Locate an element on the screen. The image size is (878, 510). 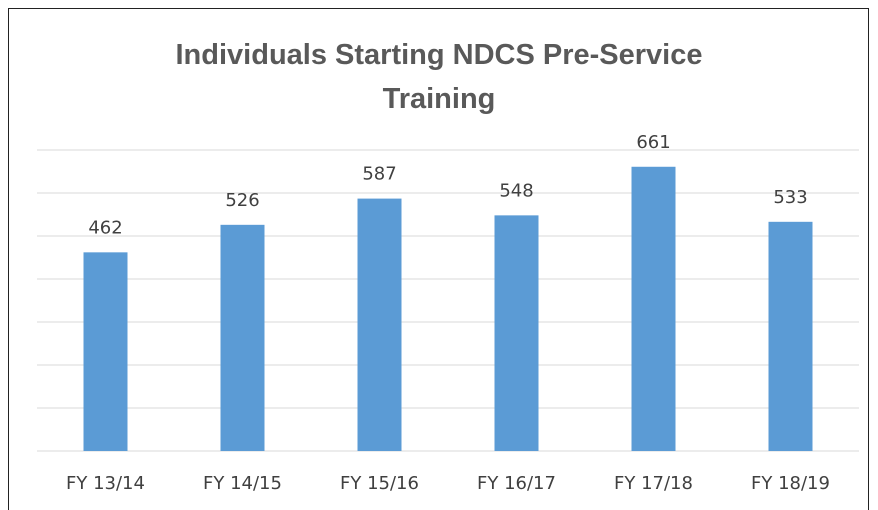
data-label: 548 is located at coordinates (516, 190).